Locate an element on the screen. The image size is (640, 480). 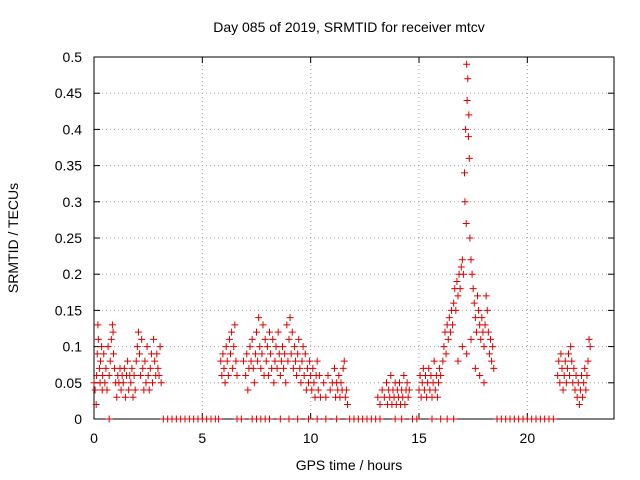
y-tick-label: 0.45 is located at coordinates (68, 93).